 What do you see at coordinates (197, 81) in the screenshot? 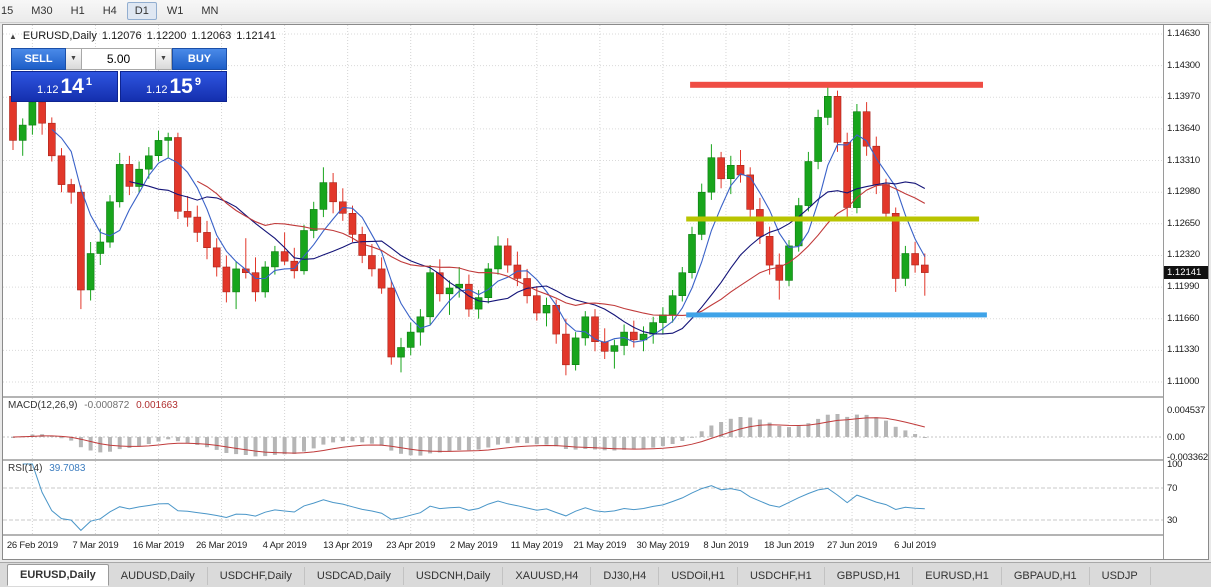
I see `buy-price-point: 9` at bounding box center [197, 81].